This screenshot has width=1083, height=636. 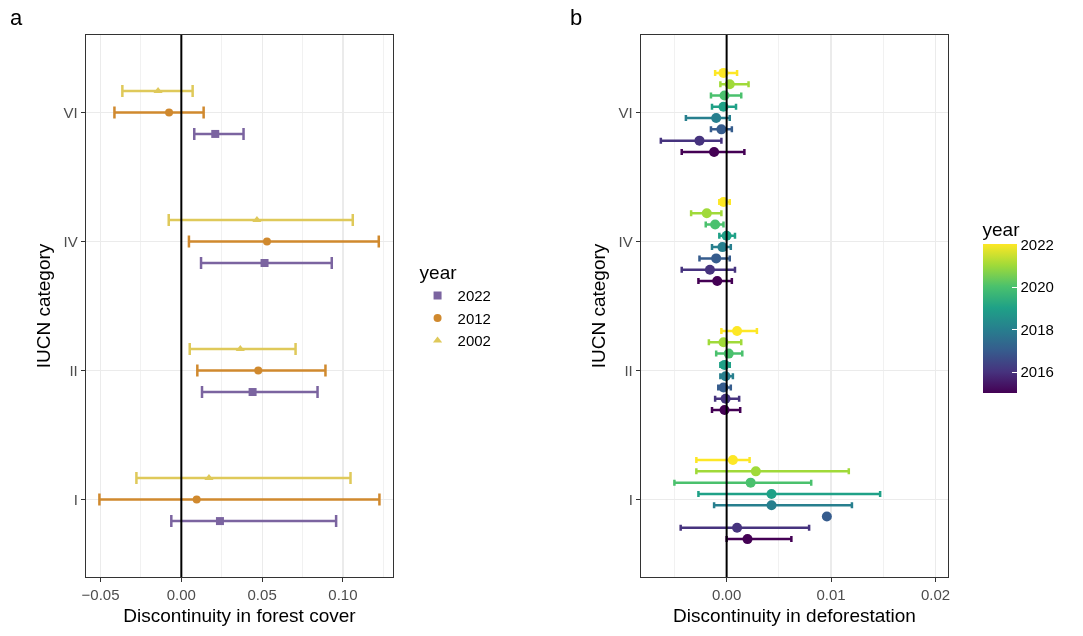 What do you see at coordinates (438, 273) in the screenshot?
I see `legend-title: year` at bounding box center [438, 273].